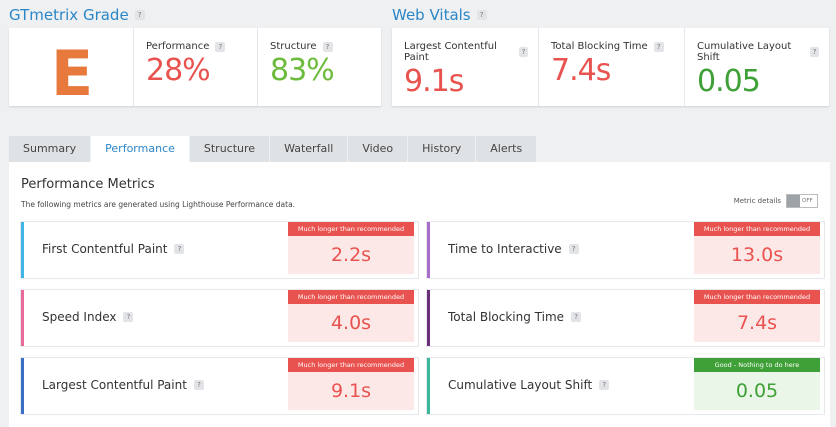 The height and width of the screenshot is (427, 836). Describe the element at coordinates (757, 391) in the screenshot. I see `metric-value: 0.05` at that location.